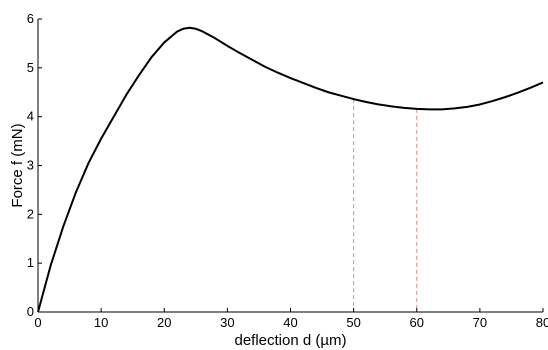  Describe the element at coordinates (227, 322) in the screenshot. I see `x-tick-label: 30` at that location.